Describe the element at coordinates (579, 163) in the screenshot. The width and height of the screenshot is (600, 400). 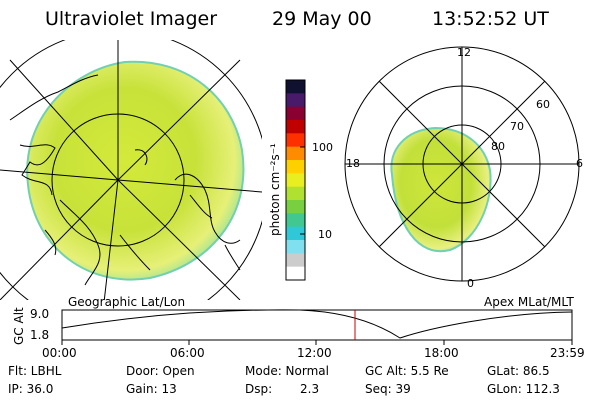
I see `mlt-label-6: 6` at that location.